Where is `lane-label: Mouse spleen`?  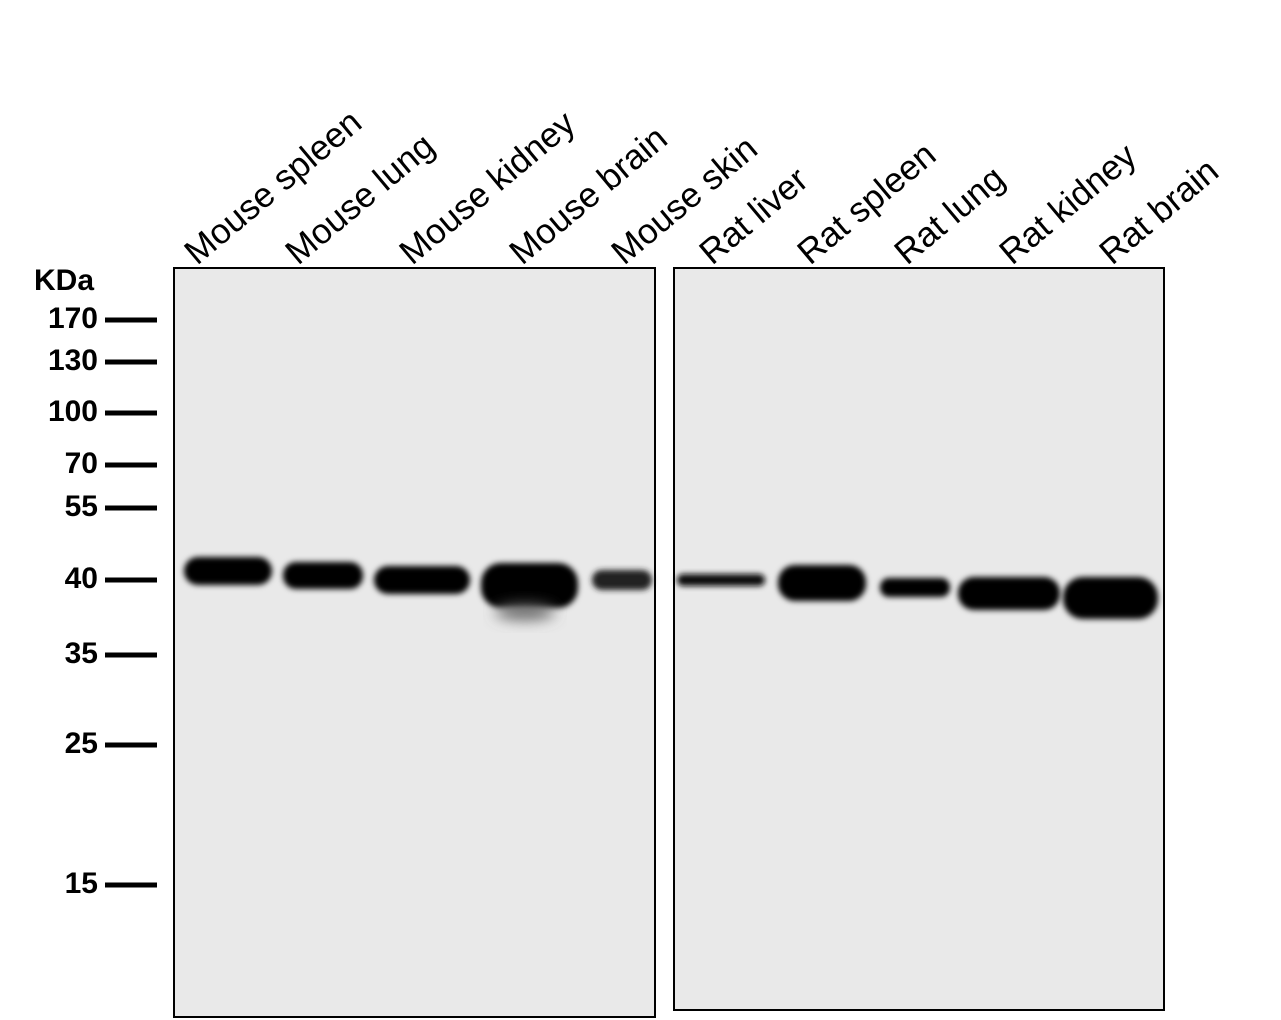
lane-label: Mouse spleen is located at coordinates (273, 187).